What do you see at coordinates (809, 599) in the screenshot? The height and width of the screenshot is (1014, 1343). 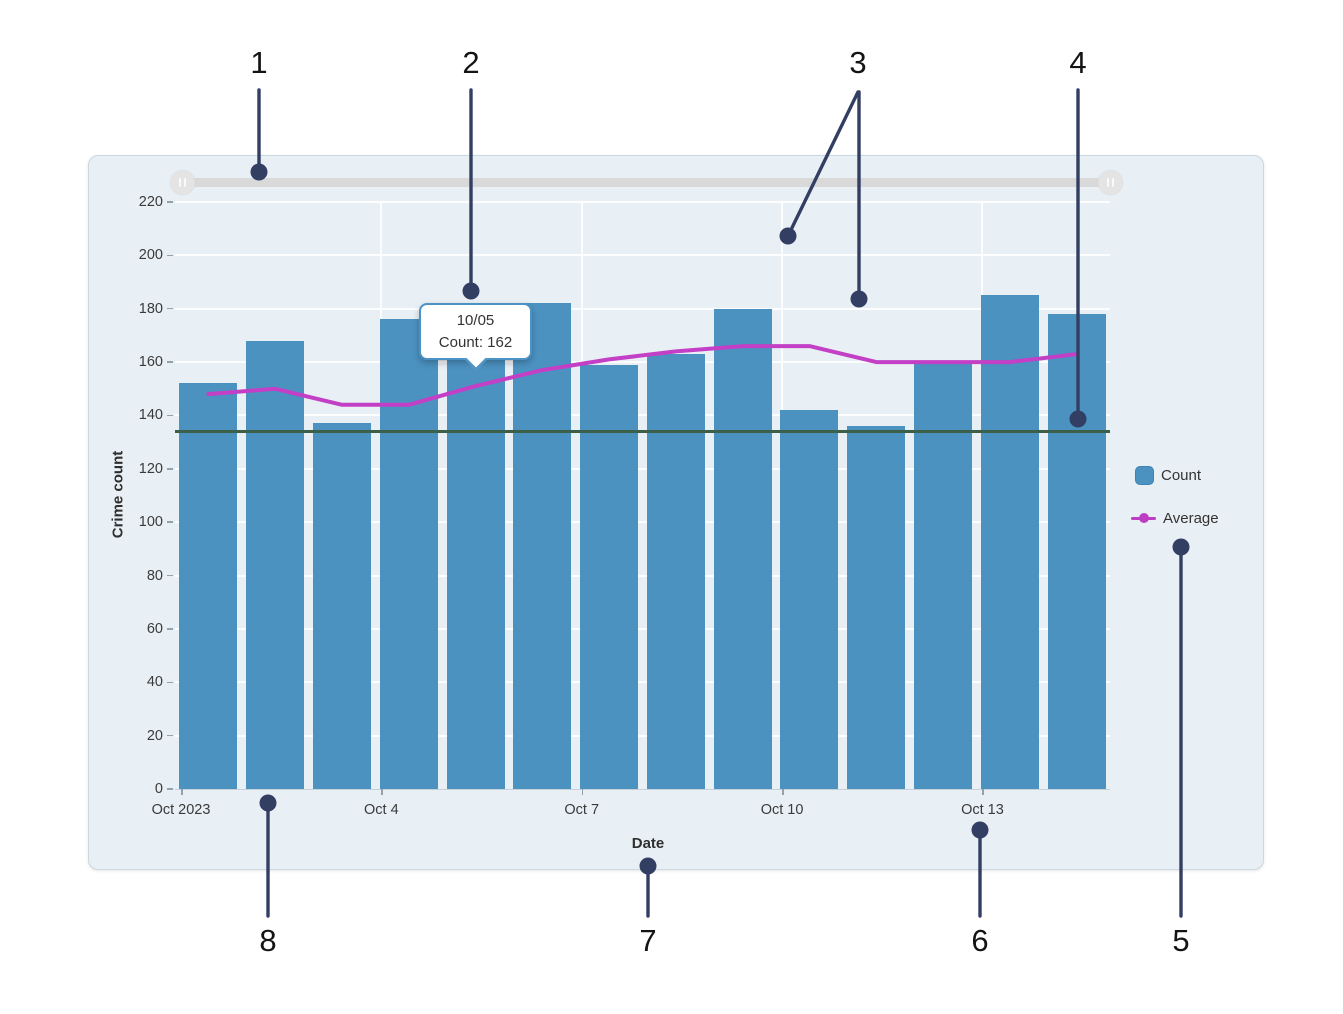 I see `bar-10/10` at bounding box center [809, 599].